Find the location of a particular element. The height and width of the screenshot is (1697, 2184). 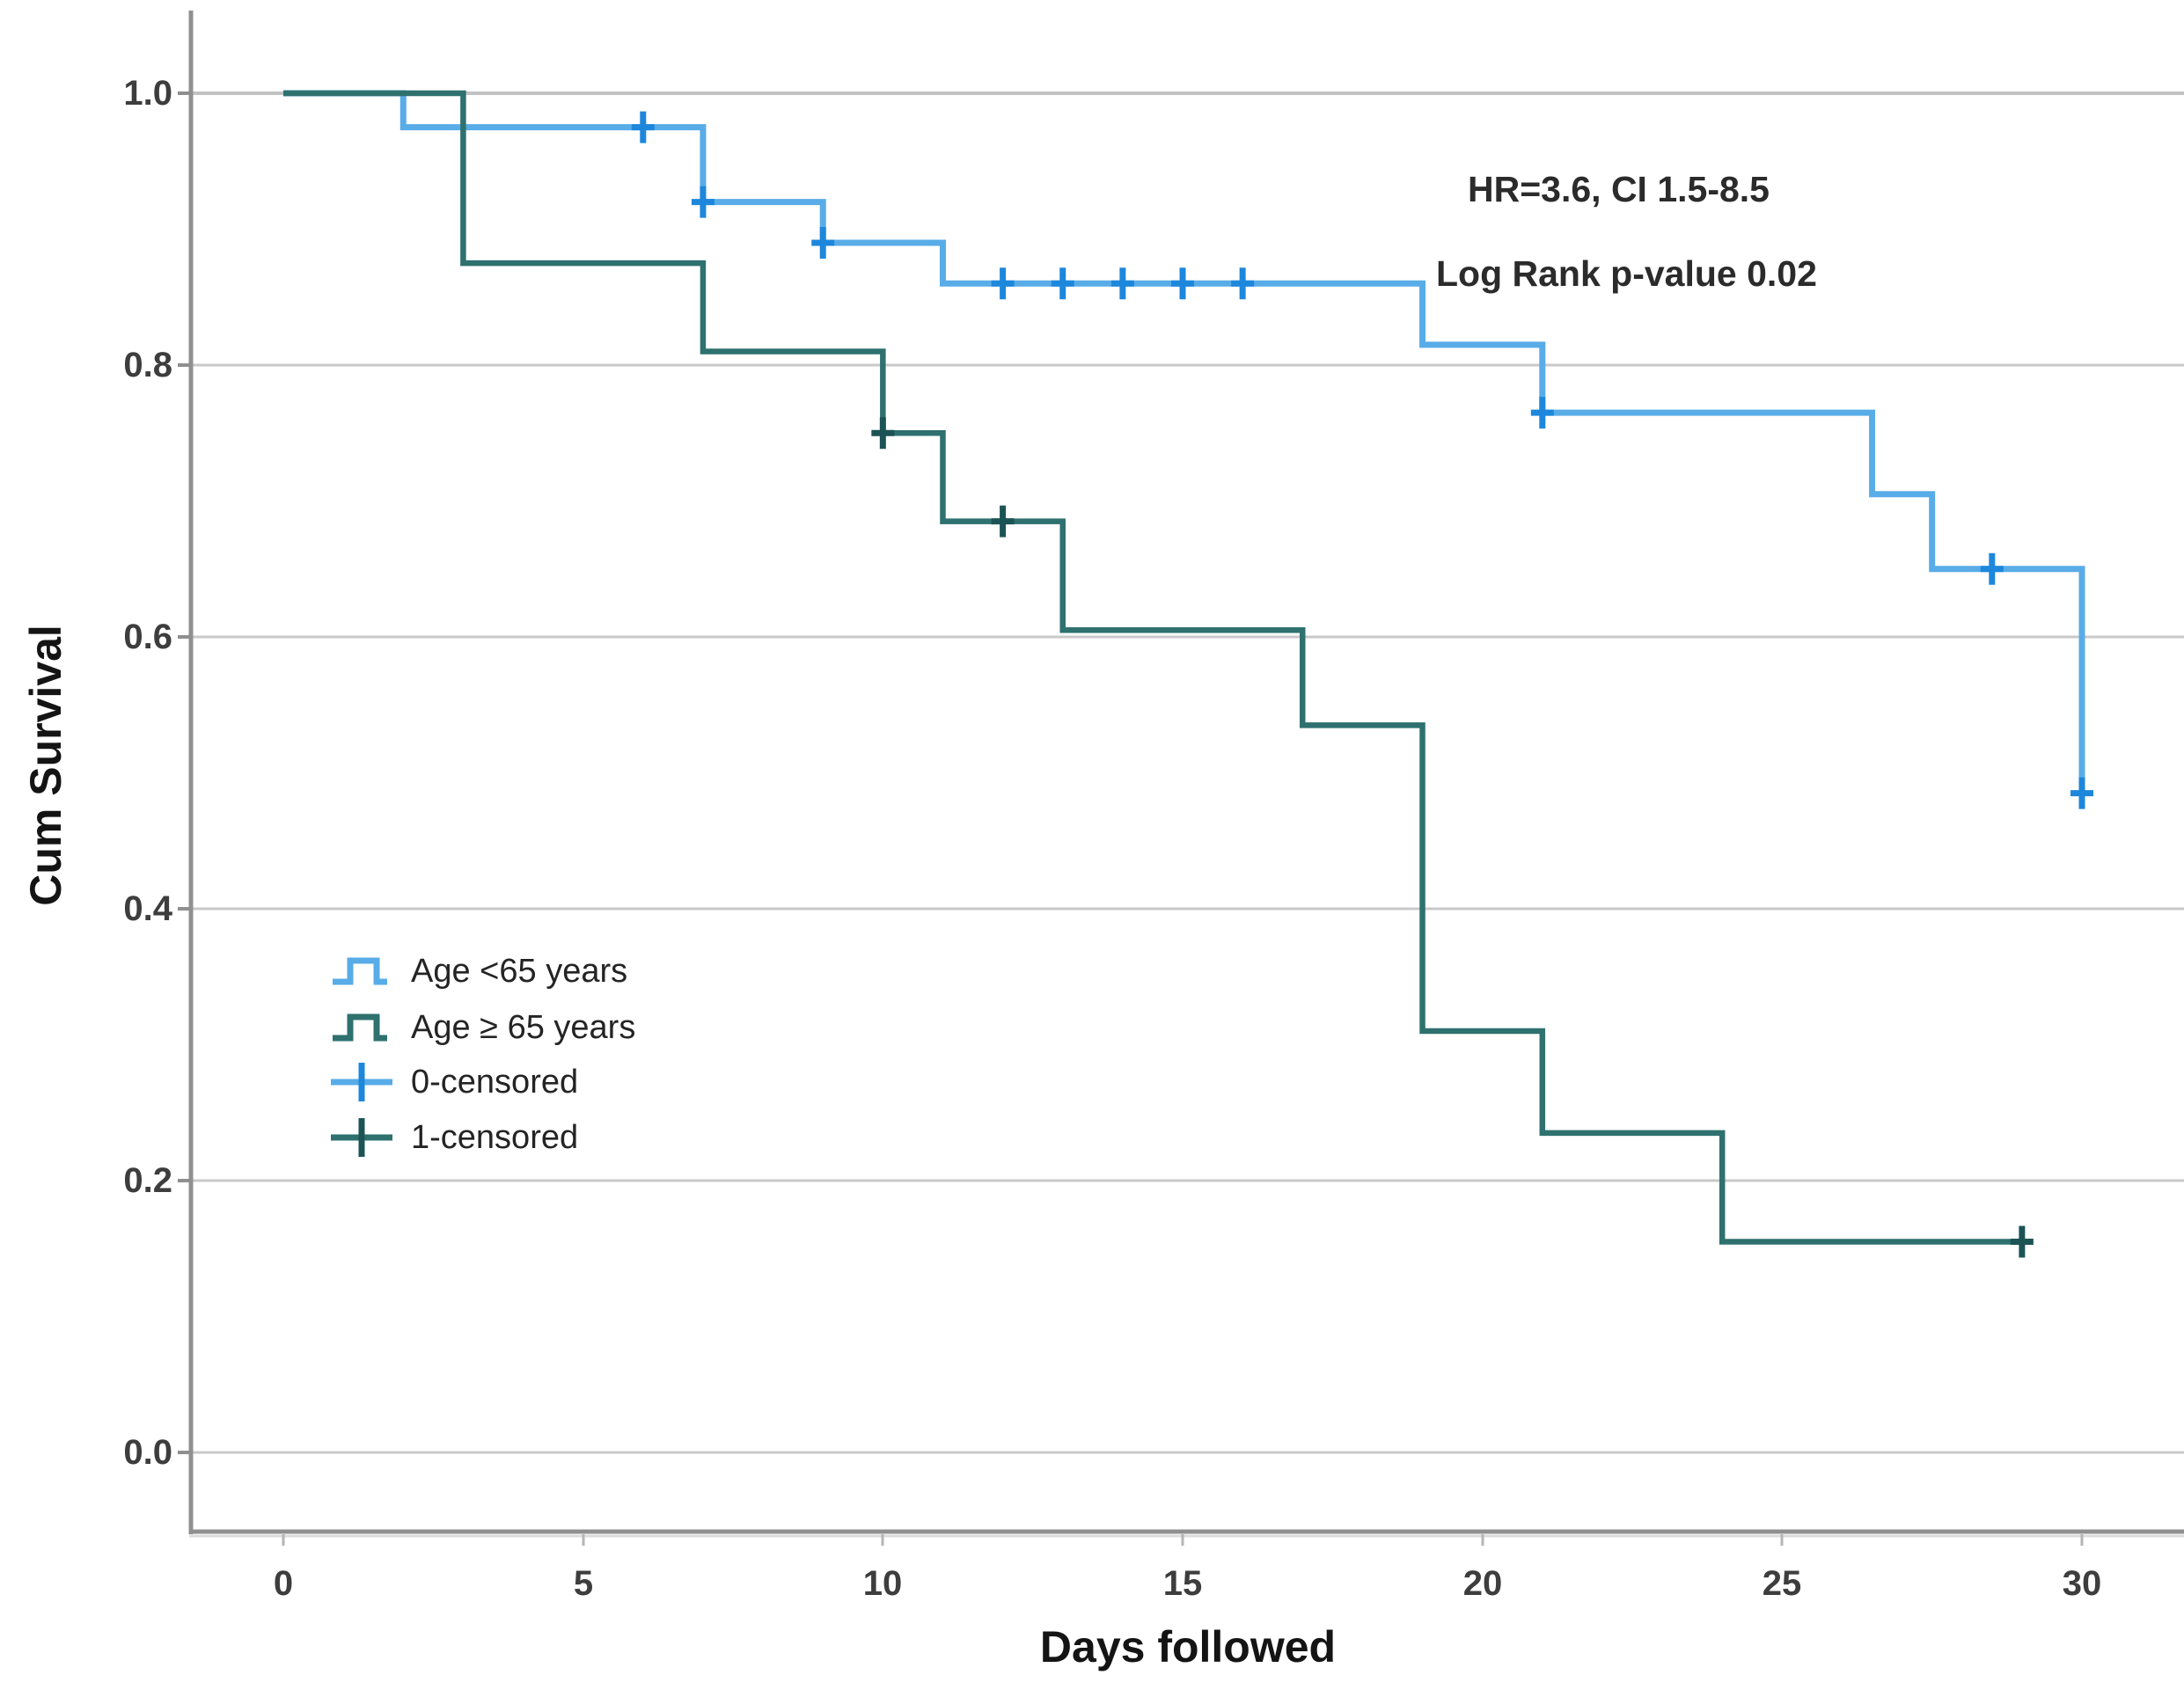

hr-ci-annotation: HR=3.6, CI 1.5-8.5 is located at coordinates (1619, 189).